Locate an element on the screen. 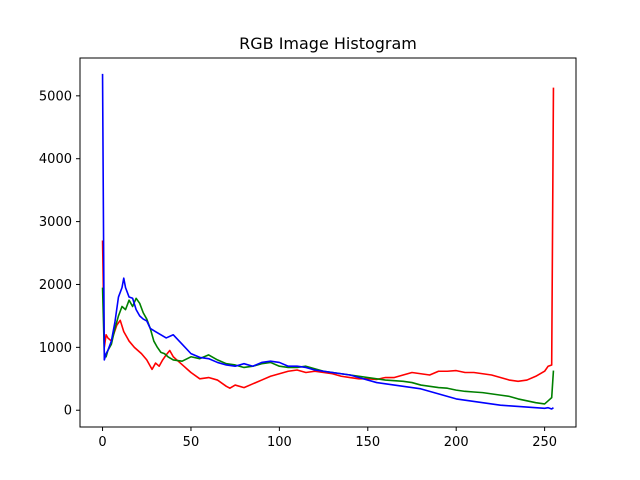 The height and width of the screenshot is (480, 640). x-tick-label: 100 is located at coordinates (279, 442).